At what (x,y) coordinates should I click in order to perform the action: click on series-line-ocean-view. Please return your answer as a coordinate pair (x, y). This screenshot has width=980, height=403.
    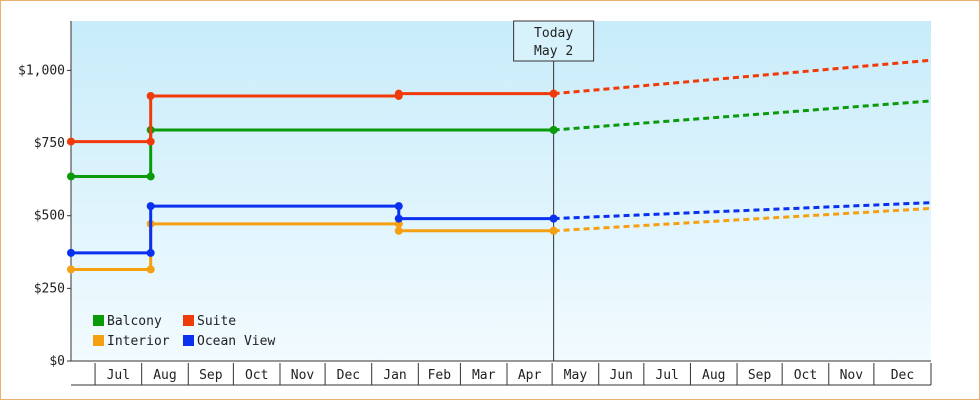
    Looking at the image, I should click on (312, 229).